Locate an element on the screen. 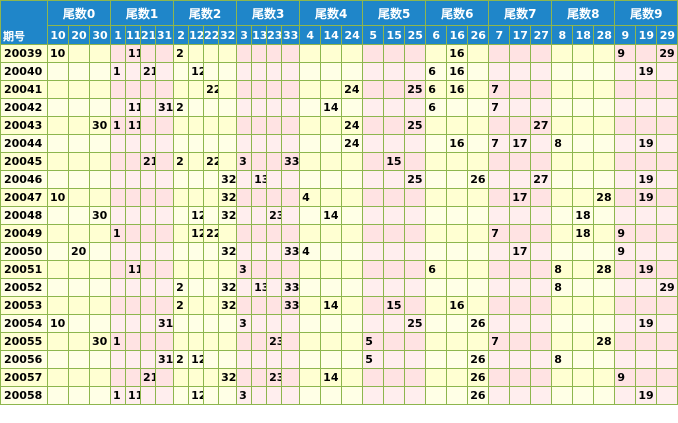 This screenshot has height=423, width=678. number-cell: 20 is located at coordinates (79, 251).